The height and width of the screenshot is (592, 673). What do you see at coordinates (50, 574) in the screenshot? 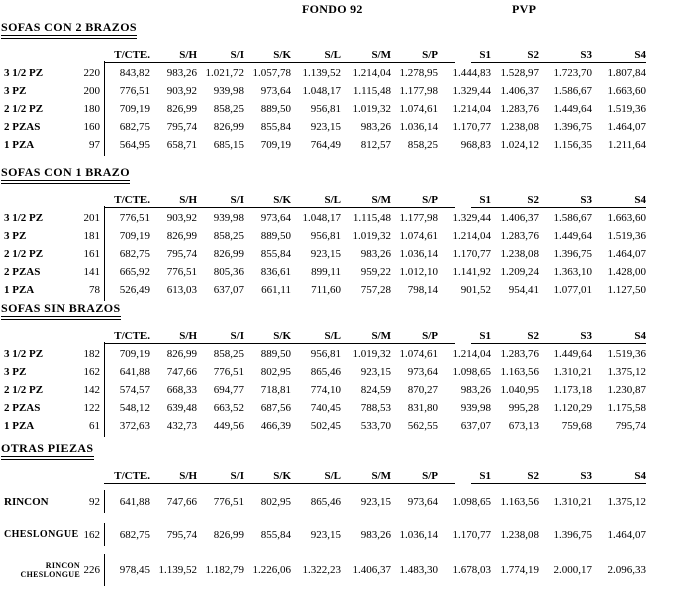
I see `row-label-line: CHESLONGUE` at bounding box center [50, 574].